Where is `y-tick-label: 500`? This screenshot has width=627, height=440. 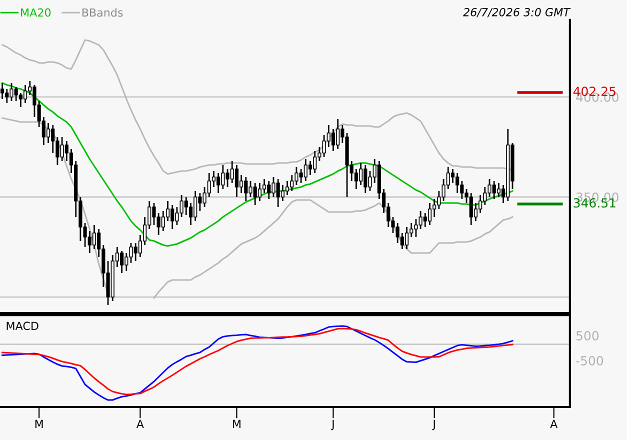 y-tick-label: 500 is located at coordinates (587, 335).